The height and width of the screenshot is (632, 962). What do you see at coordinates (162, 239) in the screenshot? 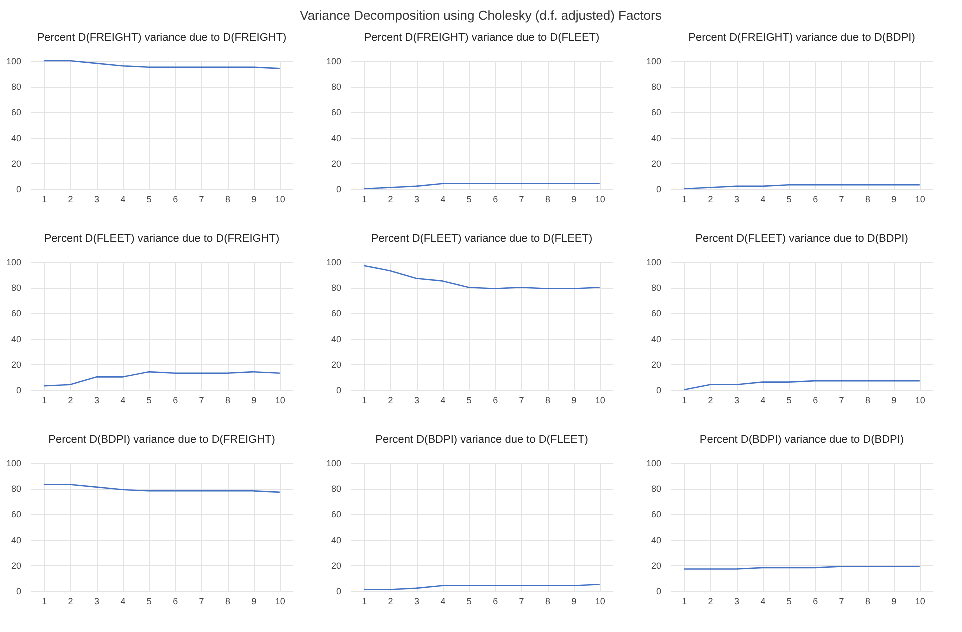
I see `chart-title: Percent D(FLEET) variance due to D(FREIGHT)` at bounding box center [162, 239].